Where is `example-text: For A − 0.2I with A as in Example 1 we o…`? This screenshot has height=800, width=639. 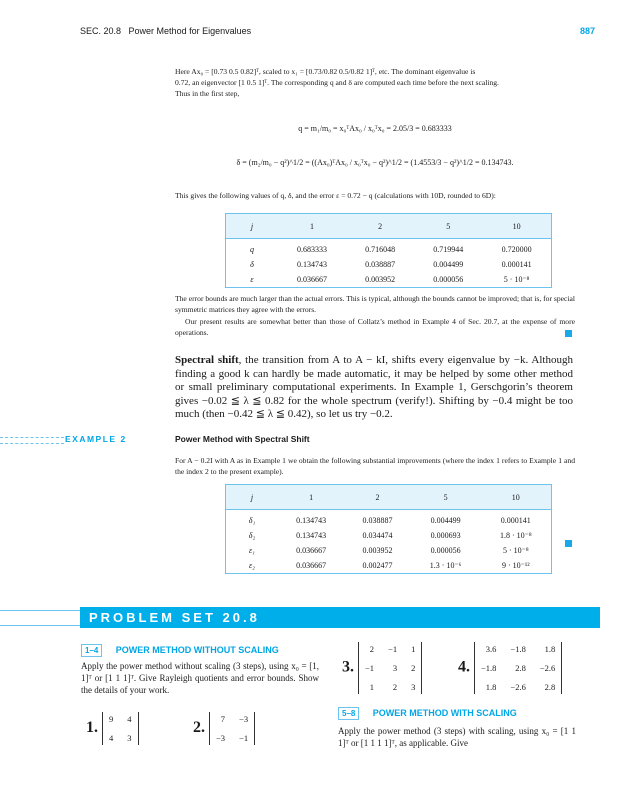
example-text: For A − 0.2I with A as in Example 1 we o… is located at coordinates (375, 466).